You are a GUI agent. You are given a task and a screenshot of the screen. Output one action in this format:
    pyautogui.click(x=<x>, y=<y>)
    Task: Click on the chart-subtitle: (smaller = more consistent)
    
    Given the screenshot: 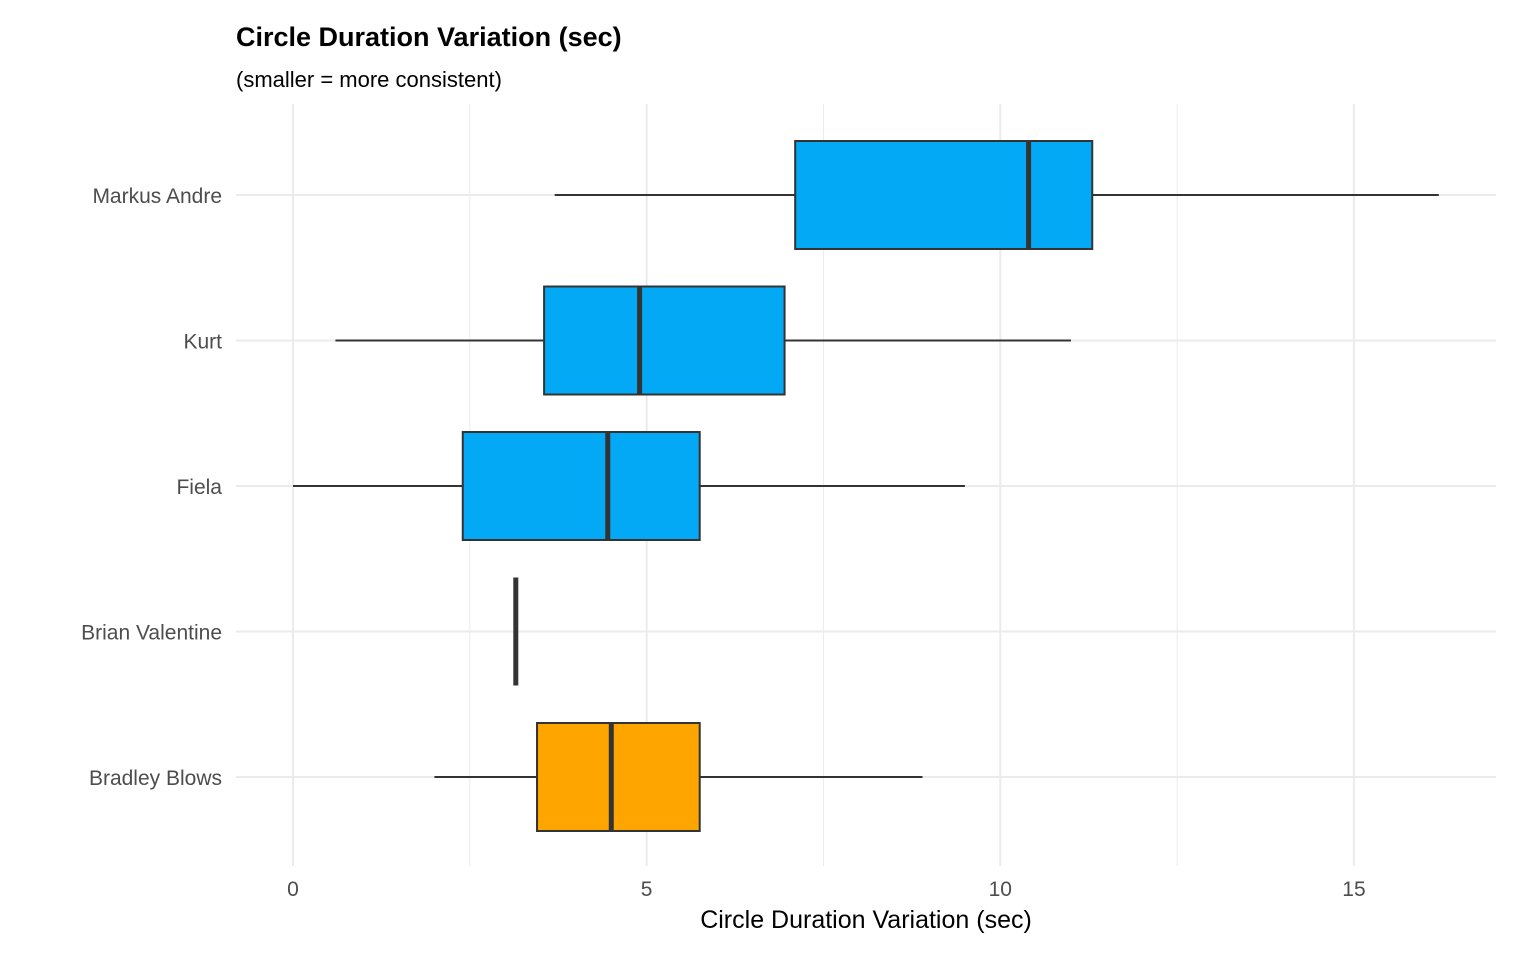 What is the action you would take?
    pyautogui.click(x=369, y=79)
    